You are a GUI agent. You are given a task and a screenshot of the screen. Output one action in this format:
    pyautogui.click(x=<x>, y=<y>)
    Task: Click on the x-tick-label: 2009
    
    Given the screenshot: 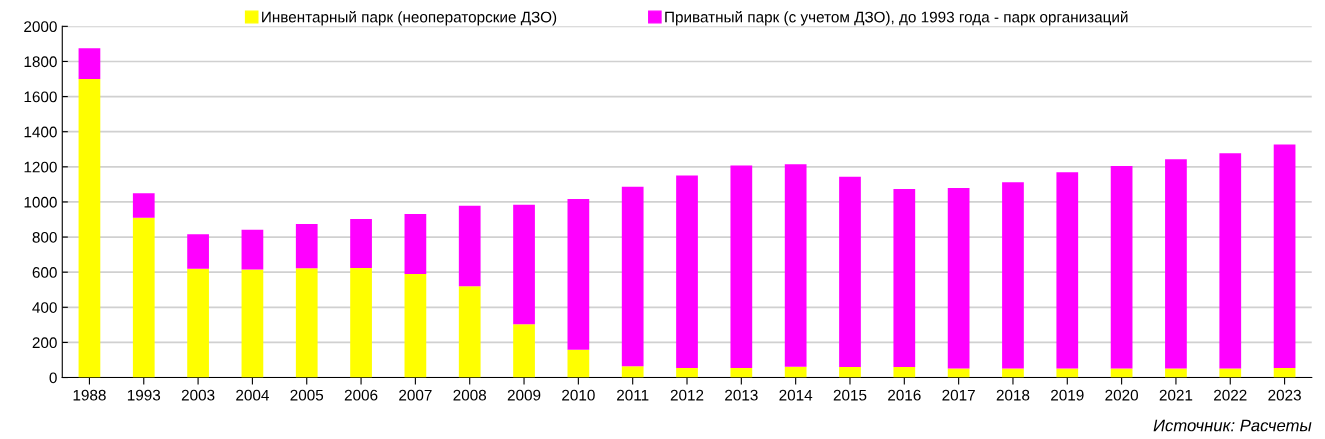 What is the action you would take?
    pyautogui.click(x=524, y=395)
    